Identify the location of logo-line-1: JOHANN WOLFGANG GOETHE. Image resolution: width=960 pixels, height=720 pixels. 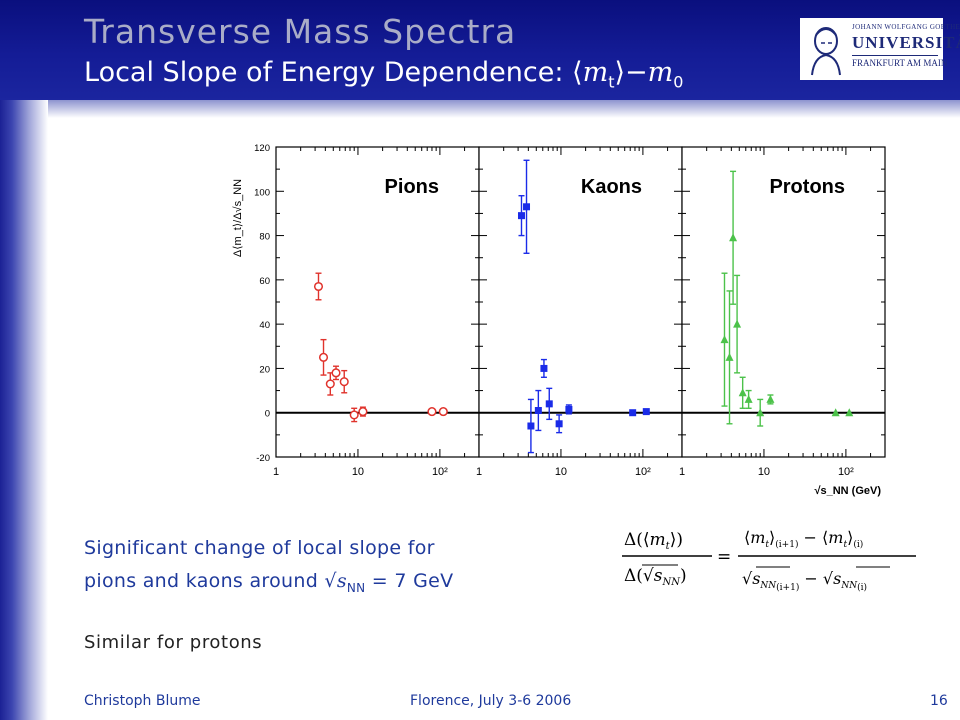
(906, 27).